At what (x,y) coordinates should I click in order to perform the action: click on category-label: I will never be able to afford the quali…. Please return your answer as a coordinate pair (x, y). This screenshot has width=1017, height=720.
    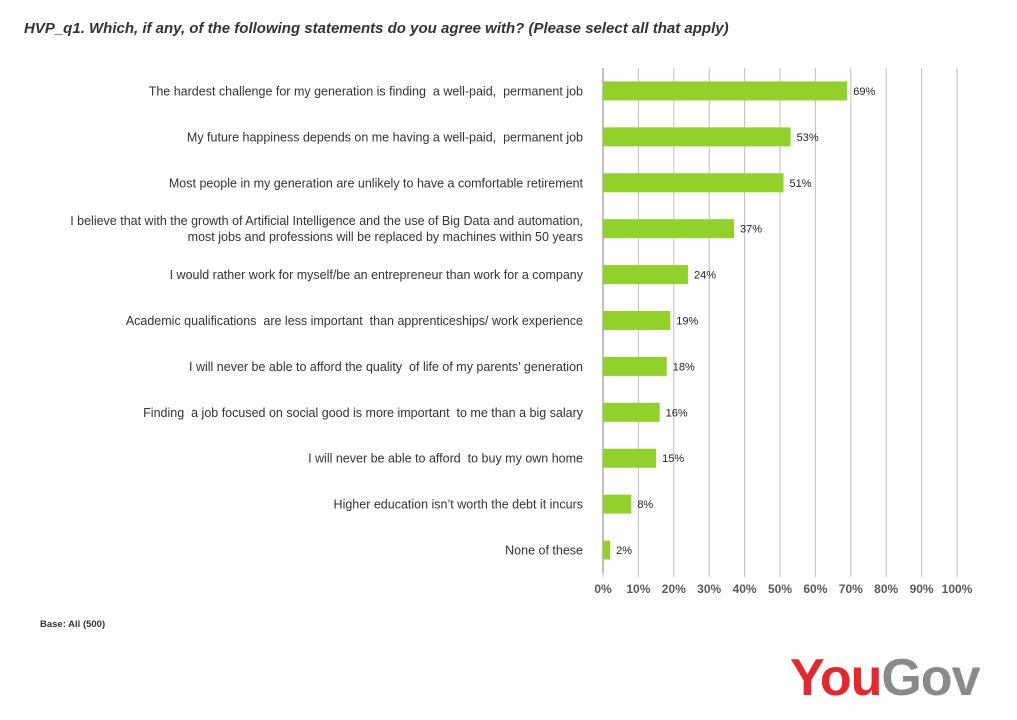
    Looking at the image, I should click on (386, 367).